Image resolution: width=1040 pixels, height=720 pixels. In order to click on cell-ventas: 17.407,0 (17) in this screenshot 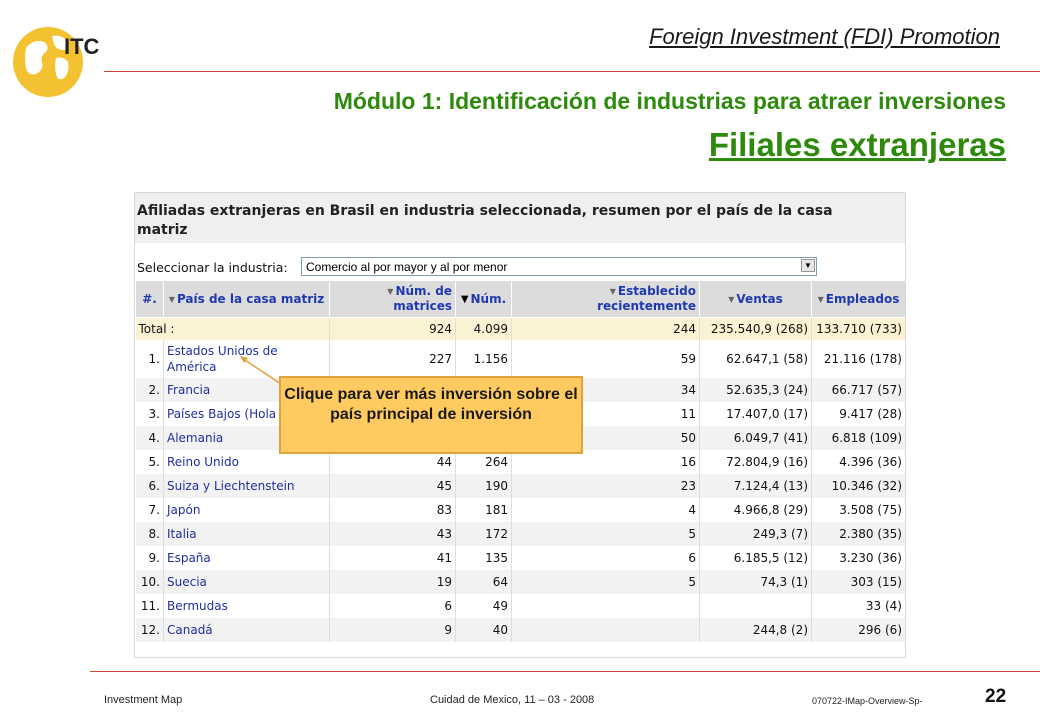, I will do `click(755, 414)`.